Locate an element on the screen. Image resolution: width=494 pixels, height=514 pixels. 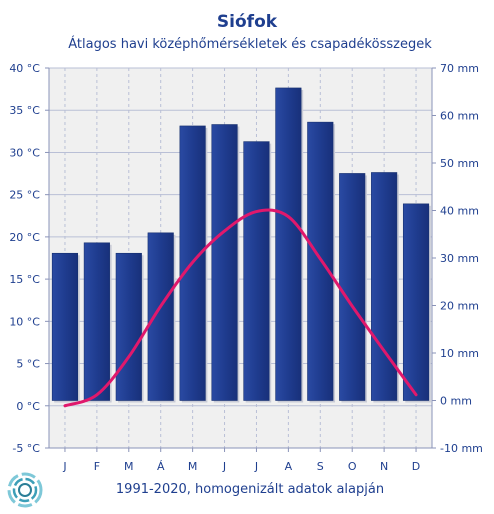
x-tick-label: A is located at coordinates (289, 466).